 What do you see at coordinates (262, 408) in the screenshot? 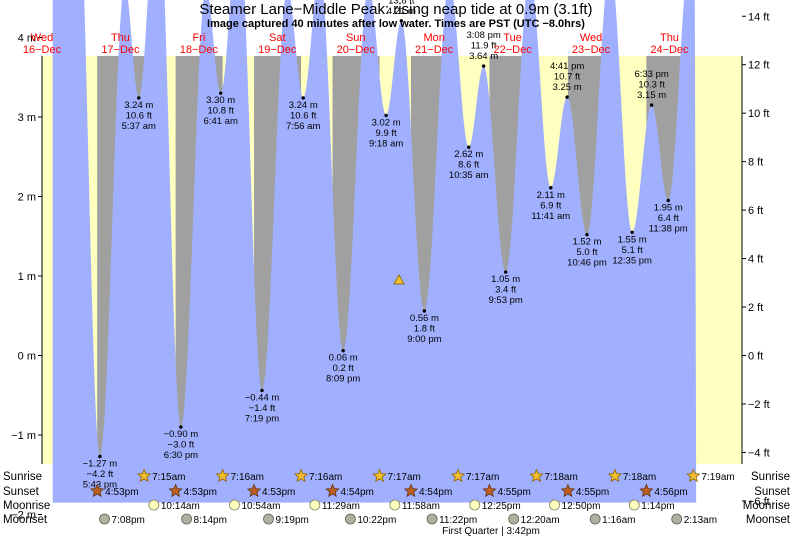
I see `extremum-text: −1.4 ft` at bounding box center [262, 408].